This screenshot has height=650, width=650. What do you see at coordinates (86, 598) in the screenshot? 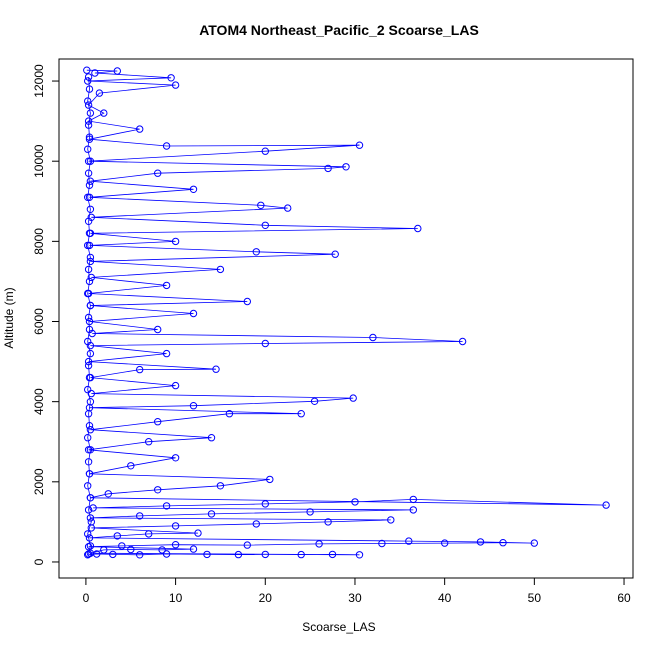
I see `x-tick-label: 0` at bounding box center [86, 598].